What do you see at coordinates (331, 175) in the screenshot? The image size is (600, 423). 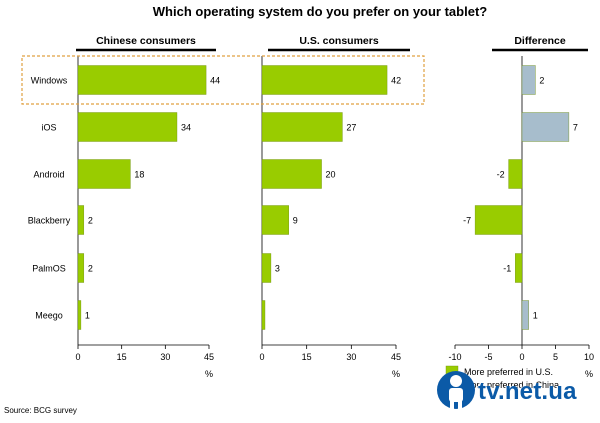 I see `data-label: 20` at bounding box center [331, 175].